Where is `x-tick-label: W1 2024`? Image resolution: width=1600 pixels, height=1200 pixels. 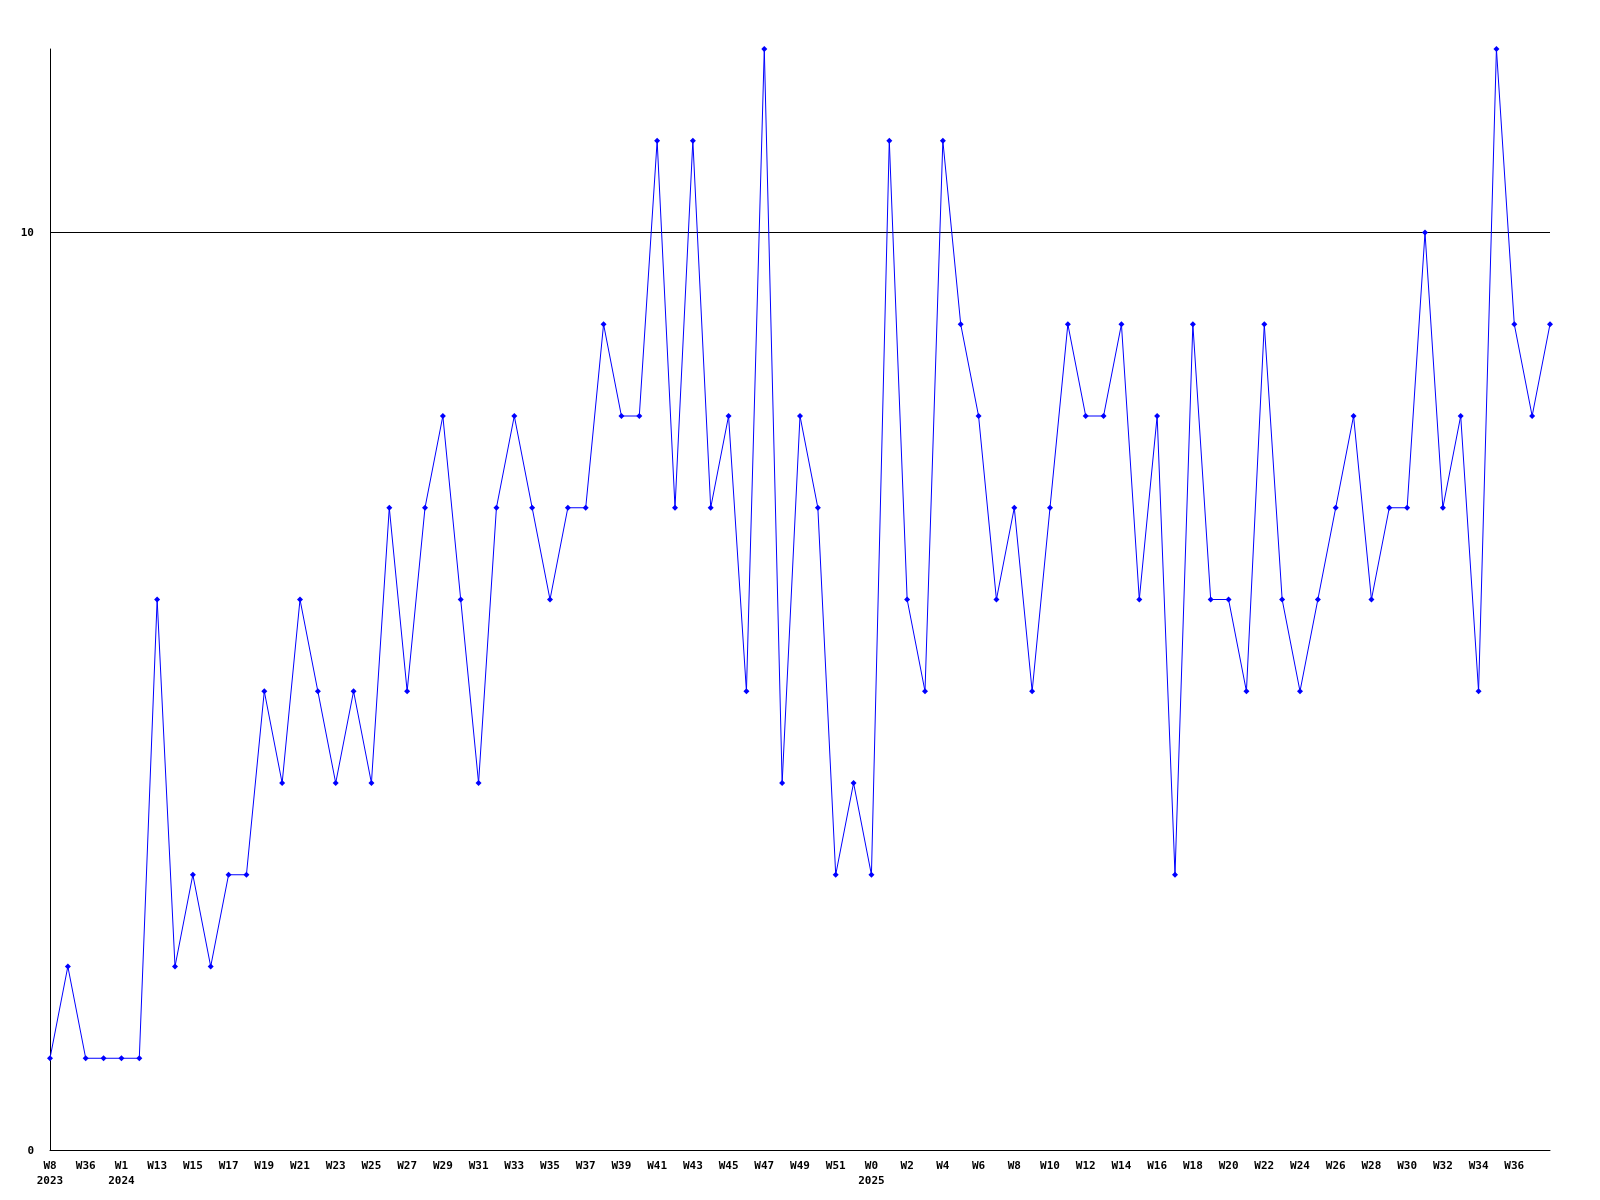 x-tick-label: W1 2024 is located at coordinates (122, 1173).